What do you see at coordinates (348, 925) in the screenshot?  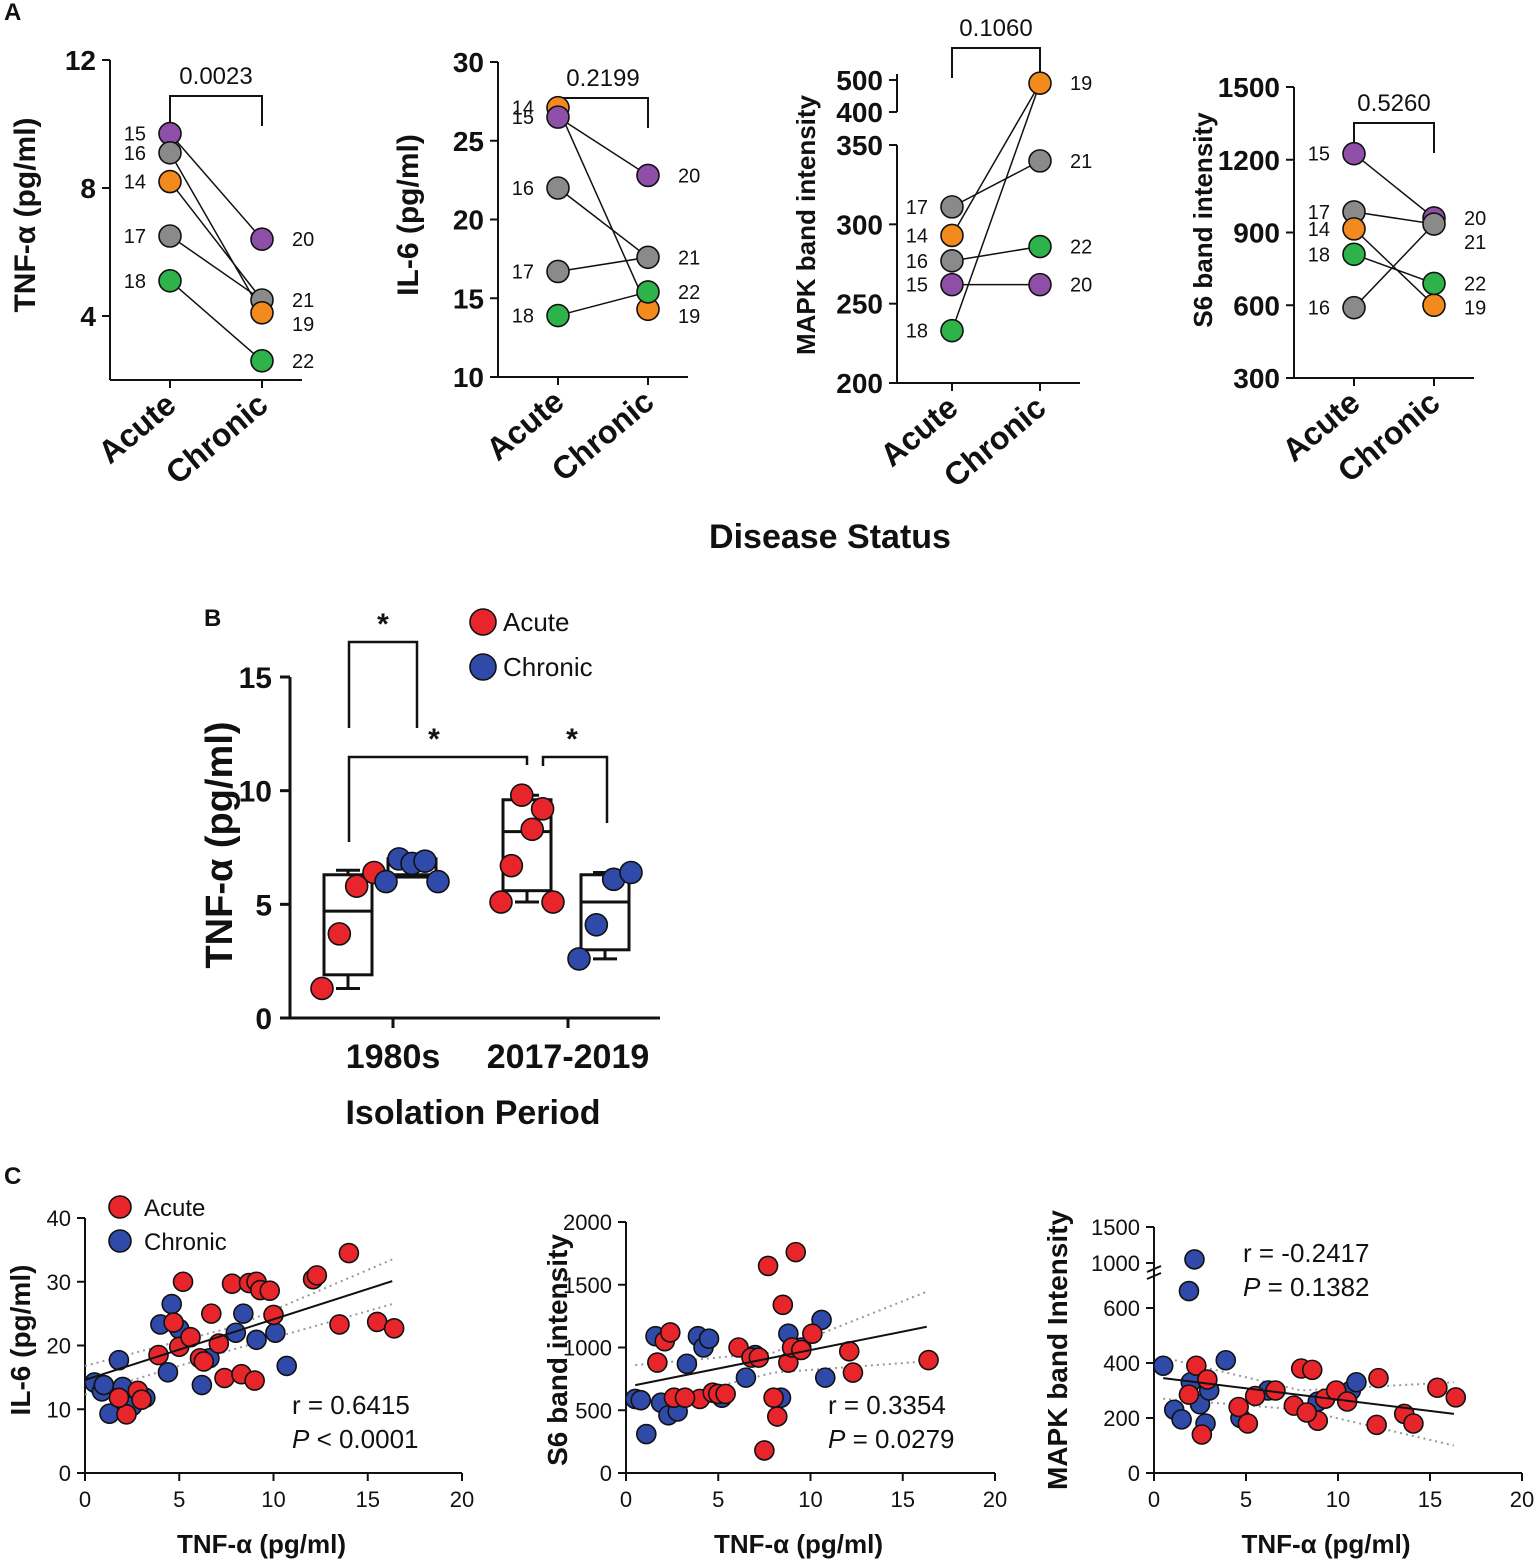 I see `box` at bounding box center [348, 925].